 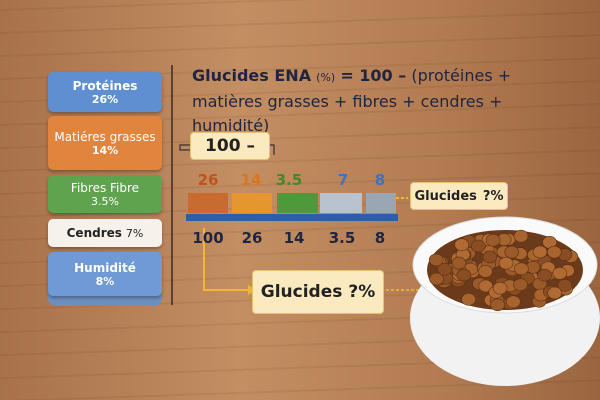 What do you see at coordinates (289, 180) in the screenshot?
I see `top-number: 3.5` at bounding box center [289, 180].